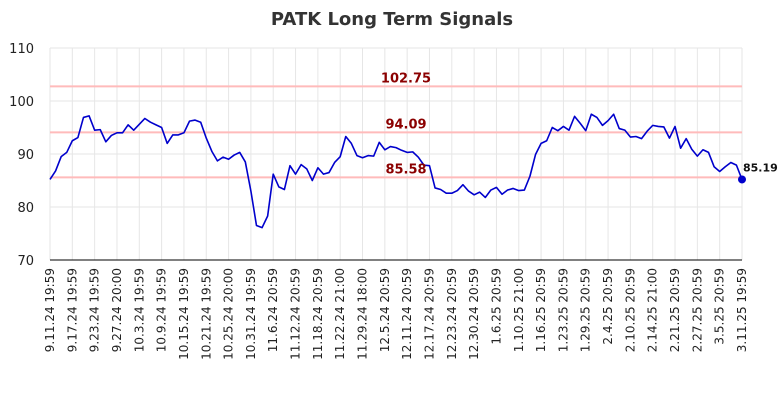 This screenshot has height=400, width=784. Describe the element at coordinates (251, 314) in the screenshot. I see `x-tick-label: 10.31.24 19:59` at that location.